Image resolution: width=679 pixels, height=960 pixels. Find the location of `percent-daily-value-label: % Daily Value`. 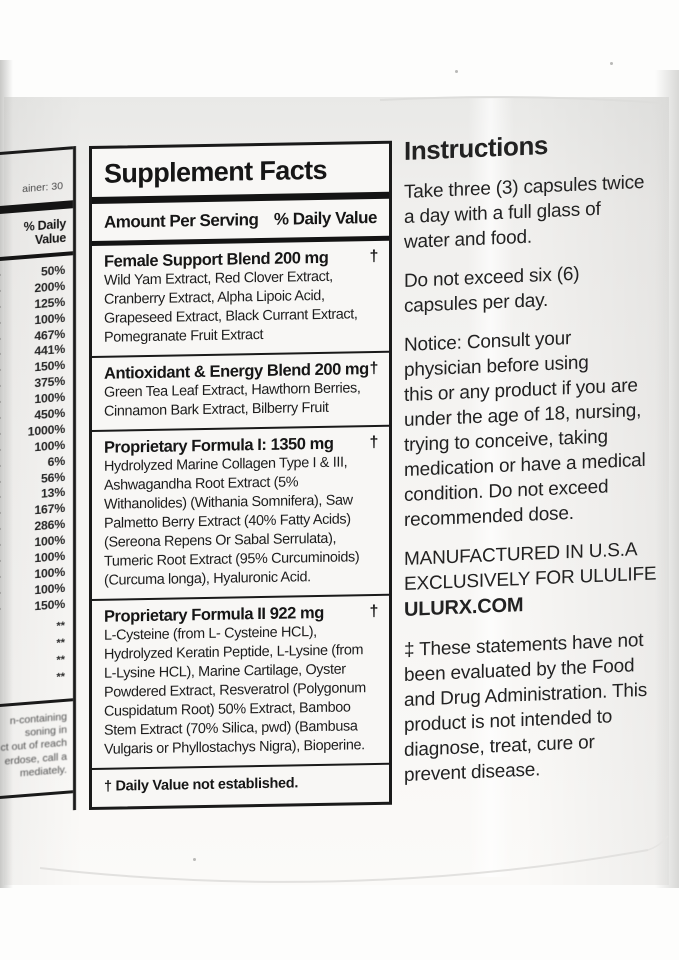

percent-daily-value-label: % Daily Value is located at coordinates (325, 218).